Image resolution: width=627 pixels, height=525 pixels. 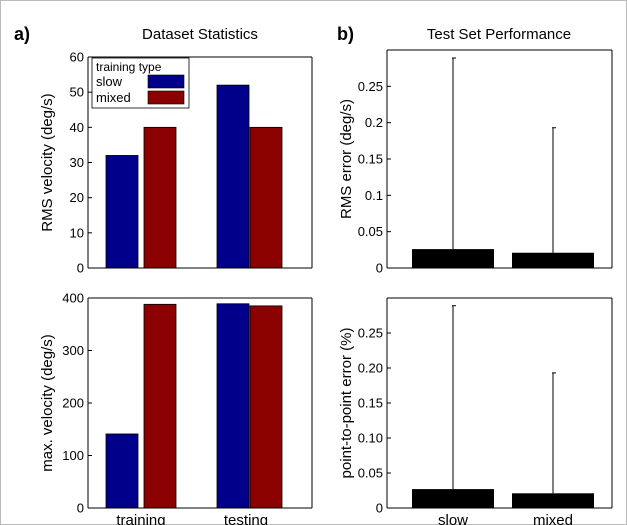 What do you see at coordinates (73, 403) in the screenshot?
I see `y-tick-label: 200` at bounding box center [73, 403].